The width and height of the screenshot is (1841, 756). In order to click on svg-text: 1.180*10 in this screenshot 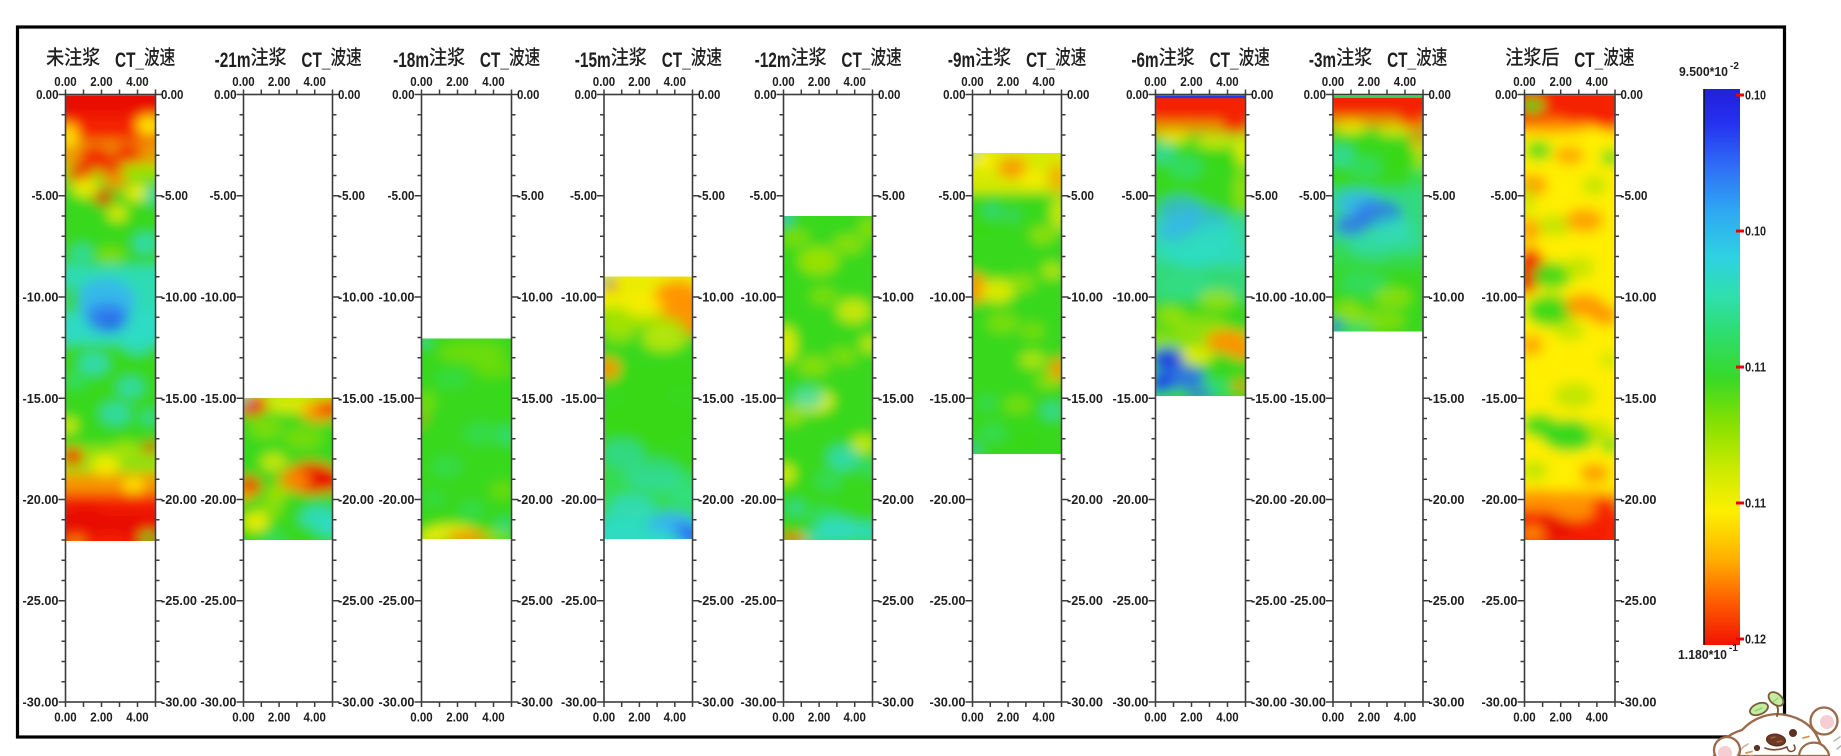, I will do `click(1702, 654)`.